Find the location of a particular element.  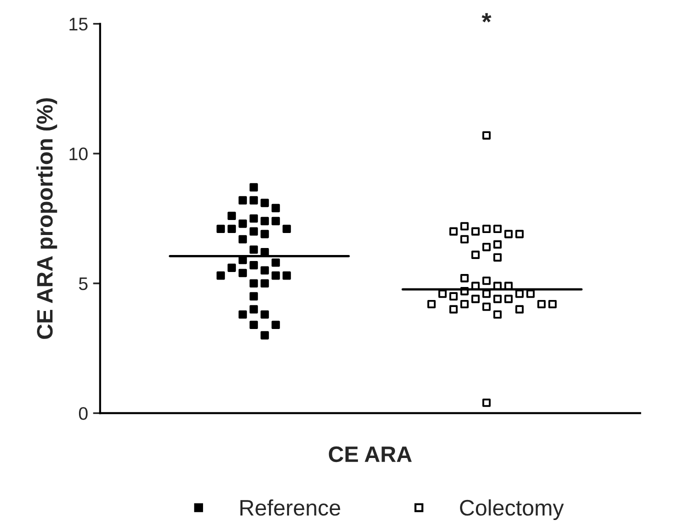

y-tick-label: 15 is located at coordinates (79, 24).